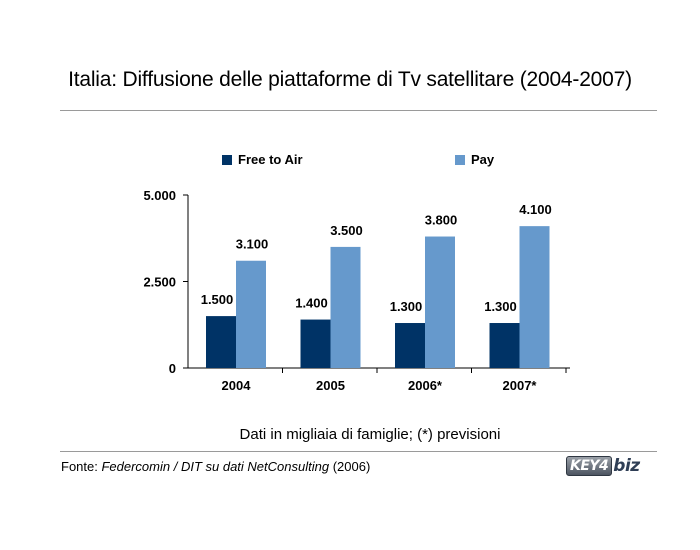  What do you see at coordinates (252, 244) in the screenshot?
I see `bar-data-label: 3.100` at bounding box center [252, 244].